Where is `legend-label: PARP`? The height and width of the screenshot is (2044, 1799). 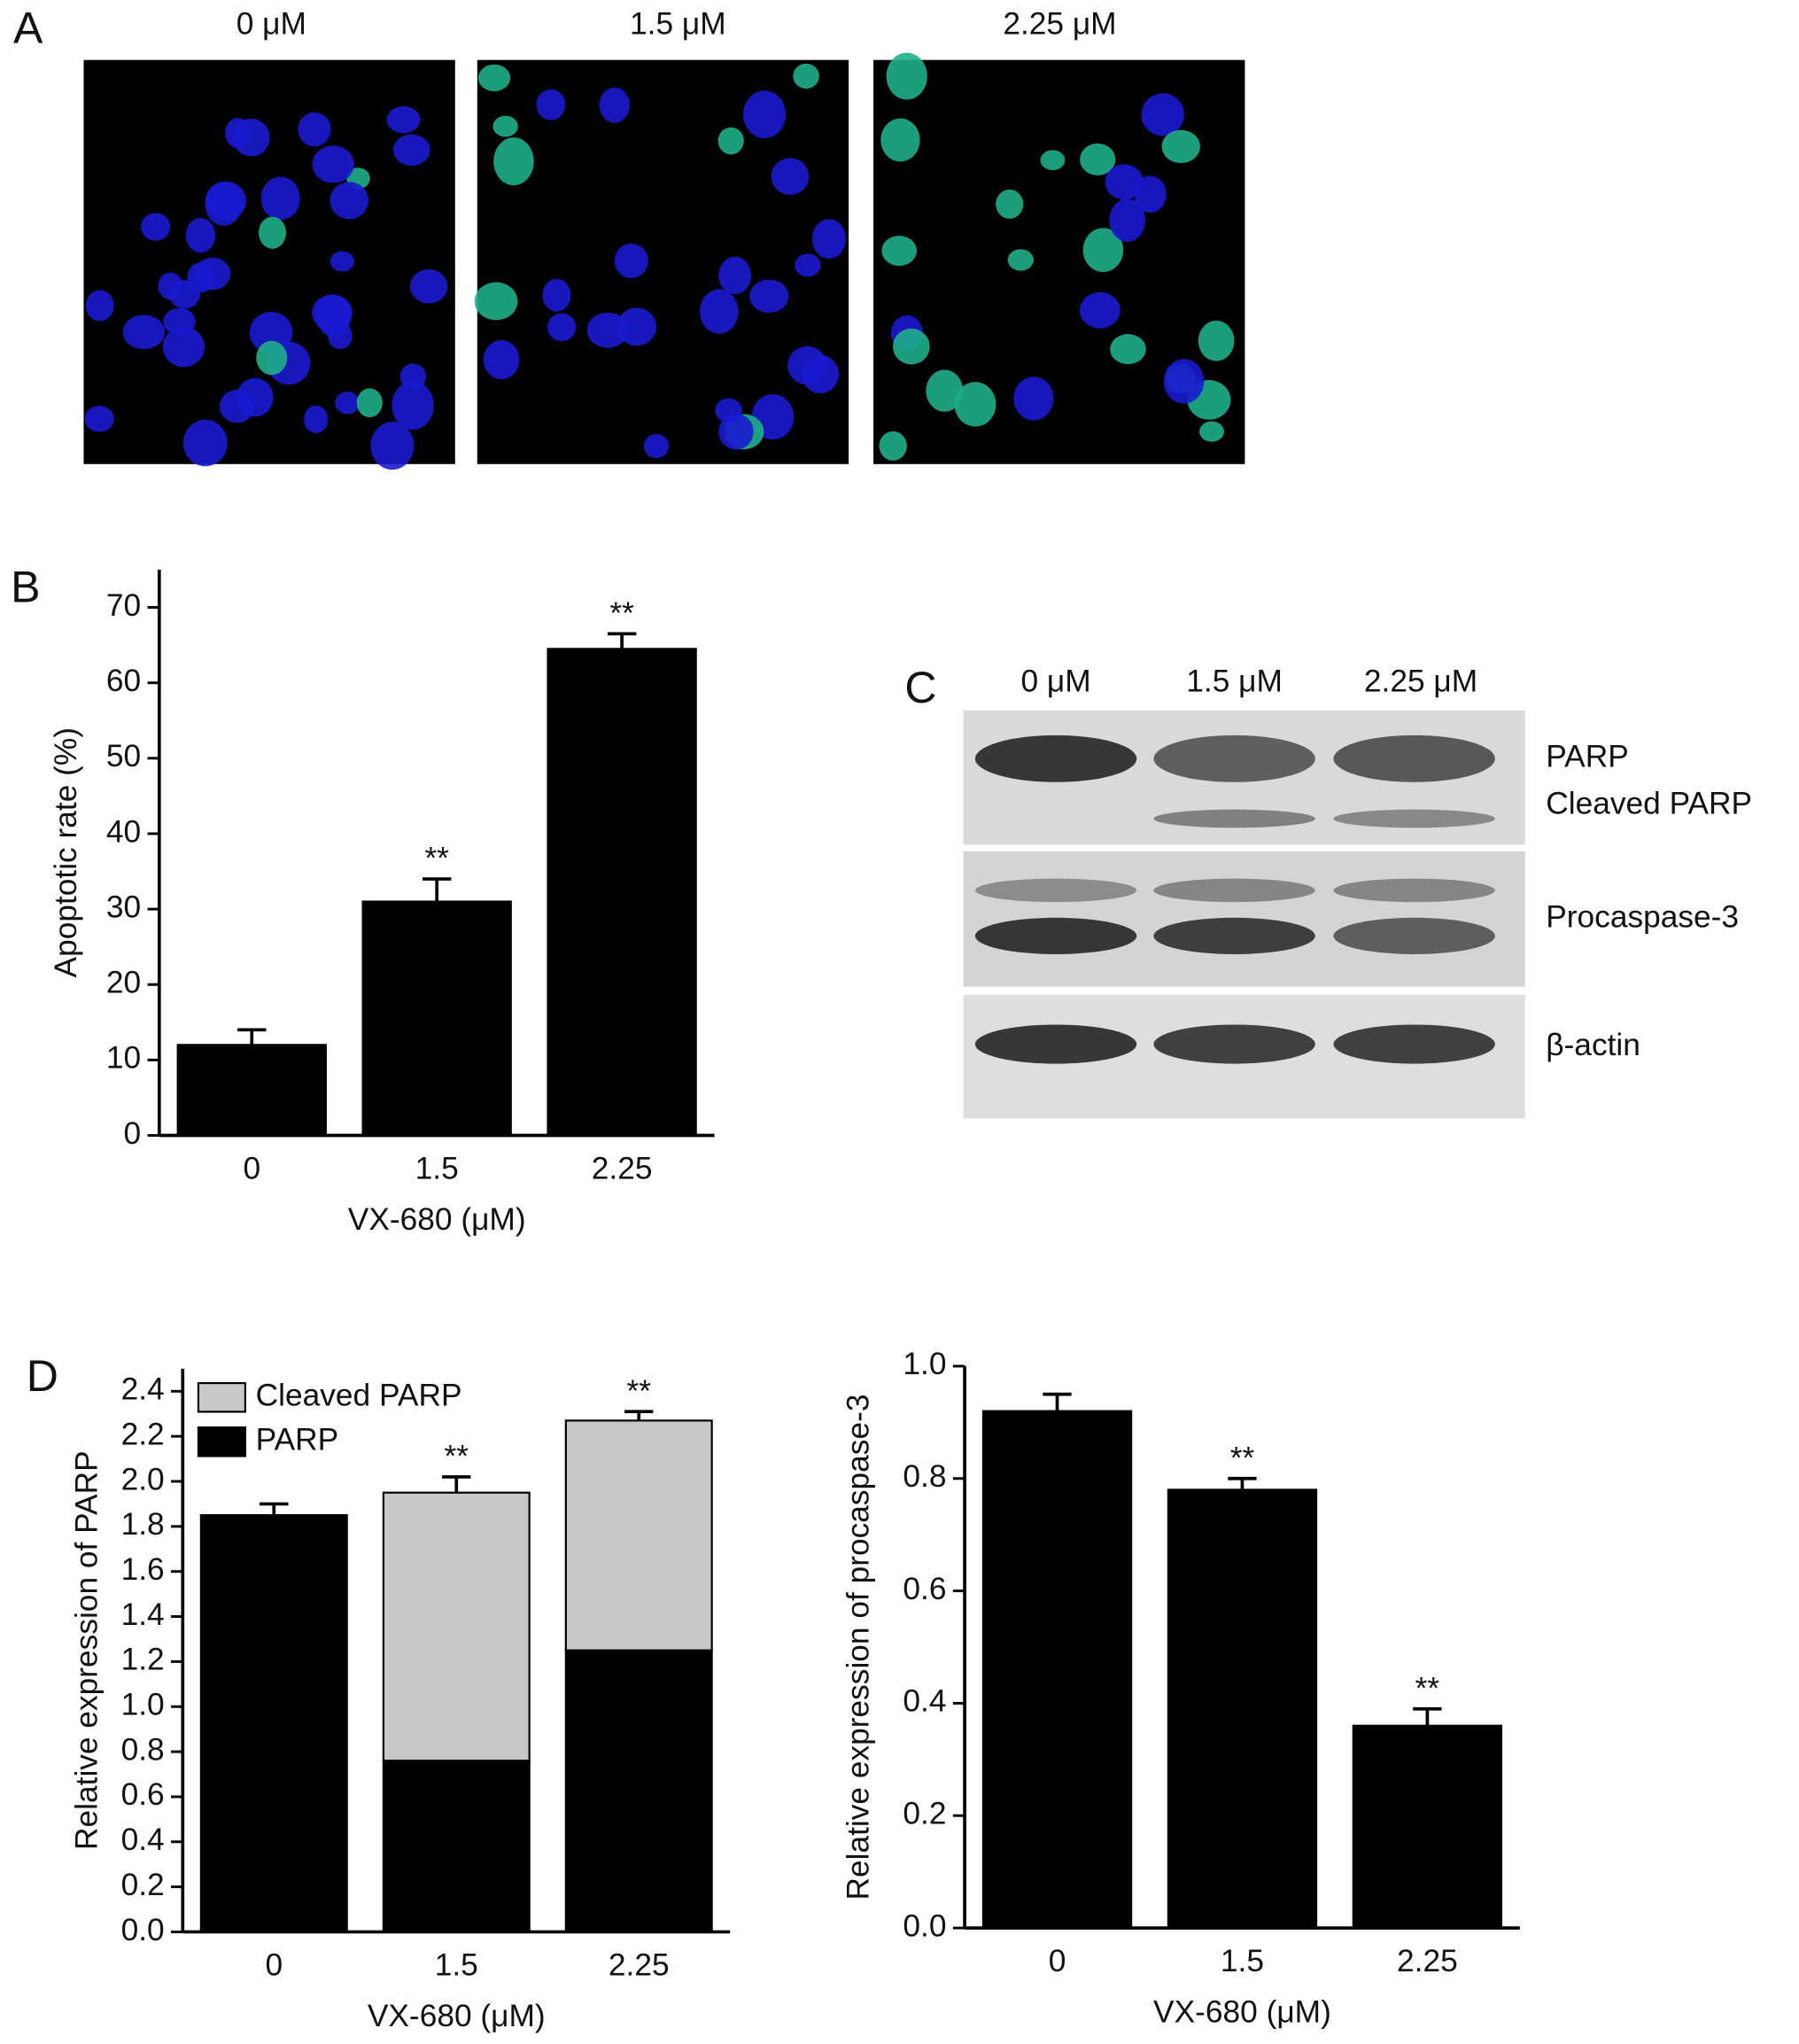
legend-label: PARP is located at coordinates (297, 1440).